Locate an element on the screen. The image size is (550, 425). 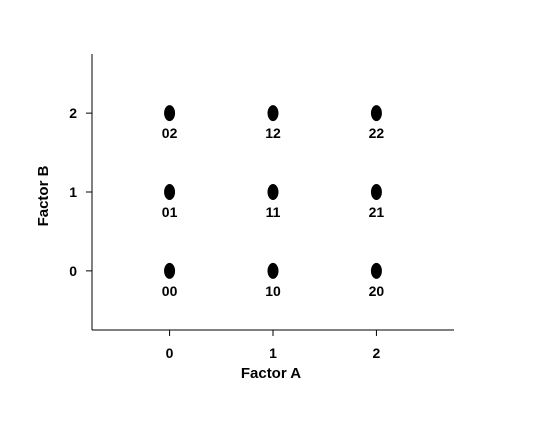
point-label-22: 22 is located at coordinates (377, 133).